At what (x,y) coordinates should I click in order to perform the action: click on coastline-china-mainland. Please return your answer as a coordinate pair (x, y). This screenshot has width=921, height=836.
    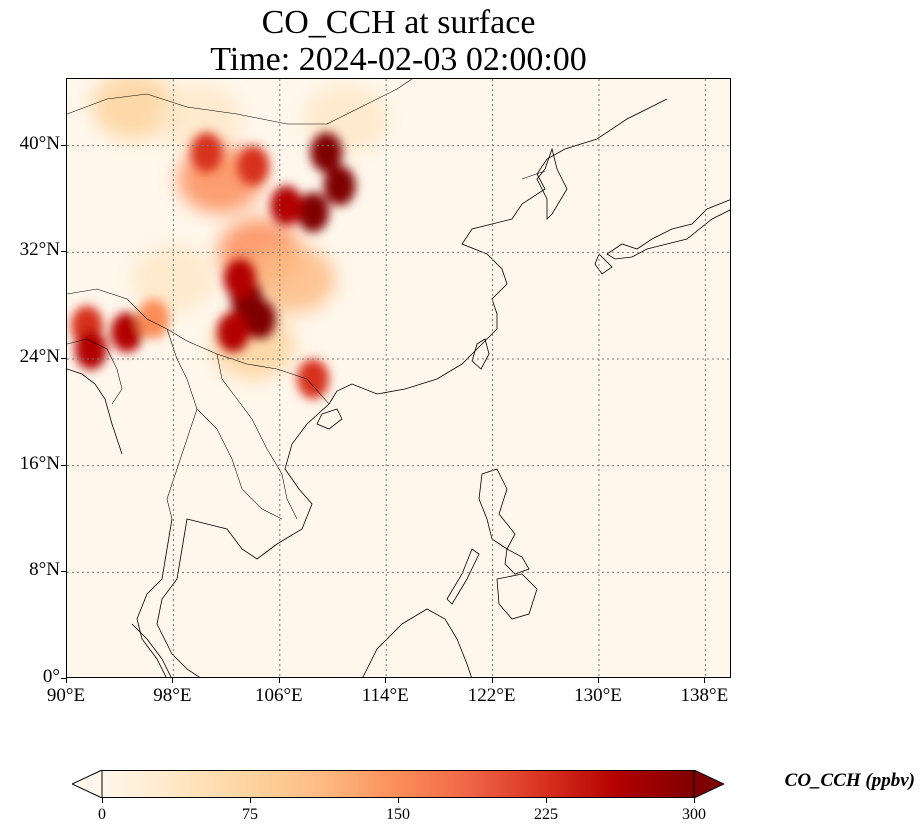
    Looking at the image, I should click on (498, 251).